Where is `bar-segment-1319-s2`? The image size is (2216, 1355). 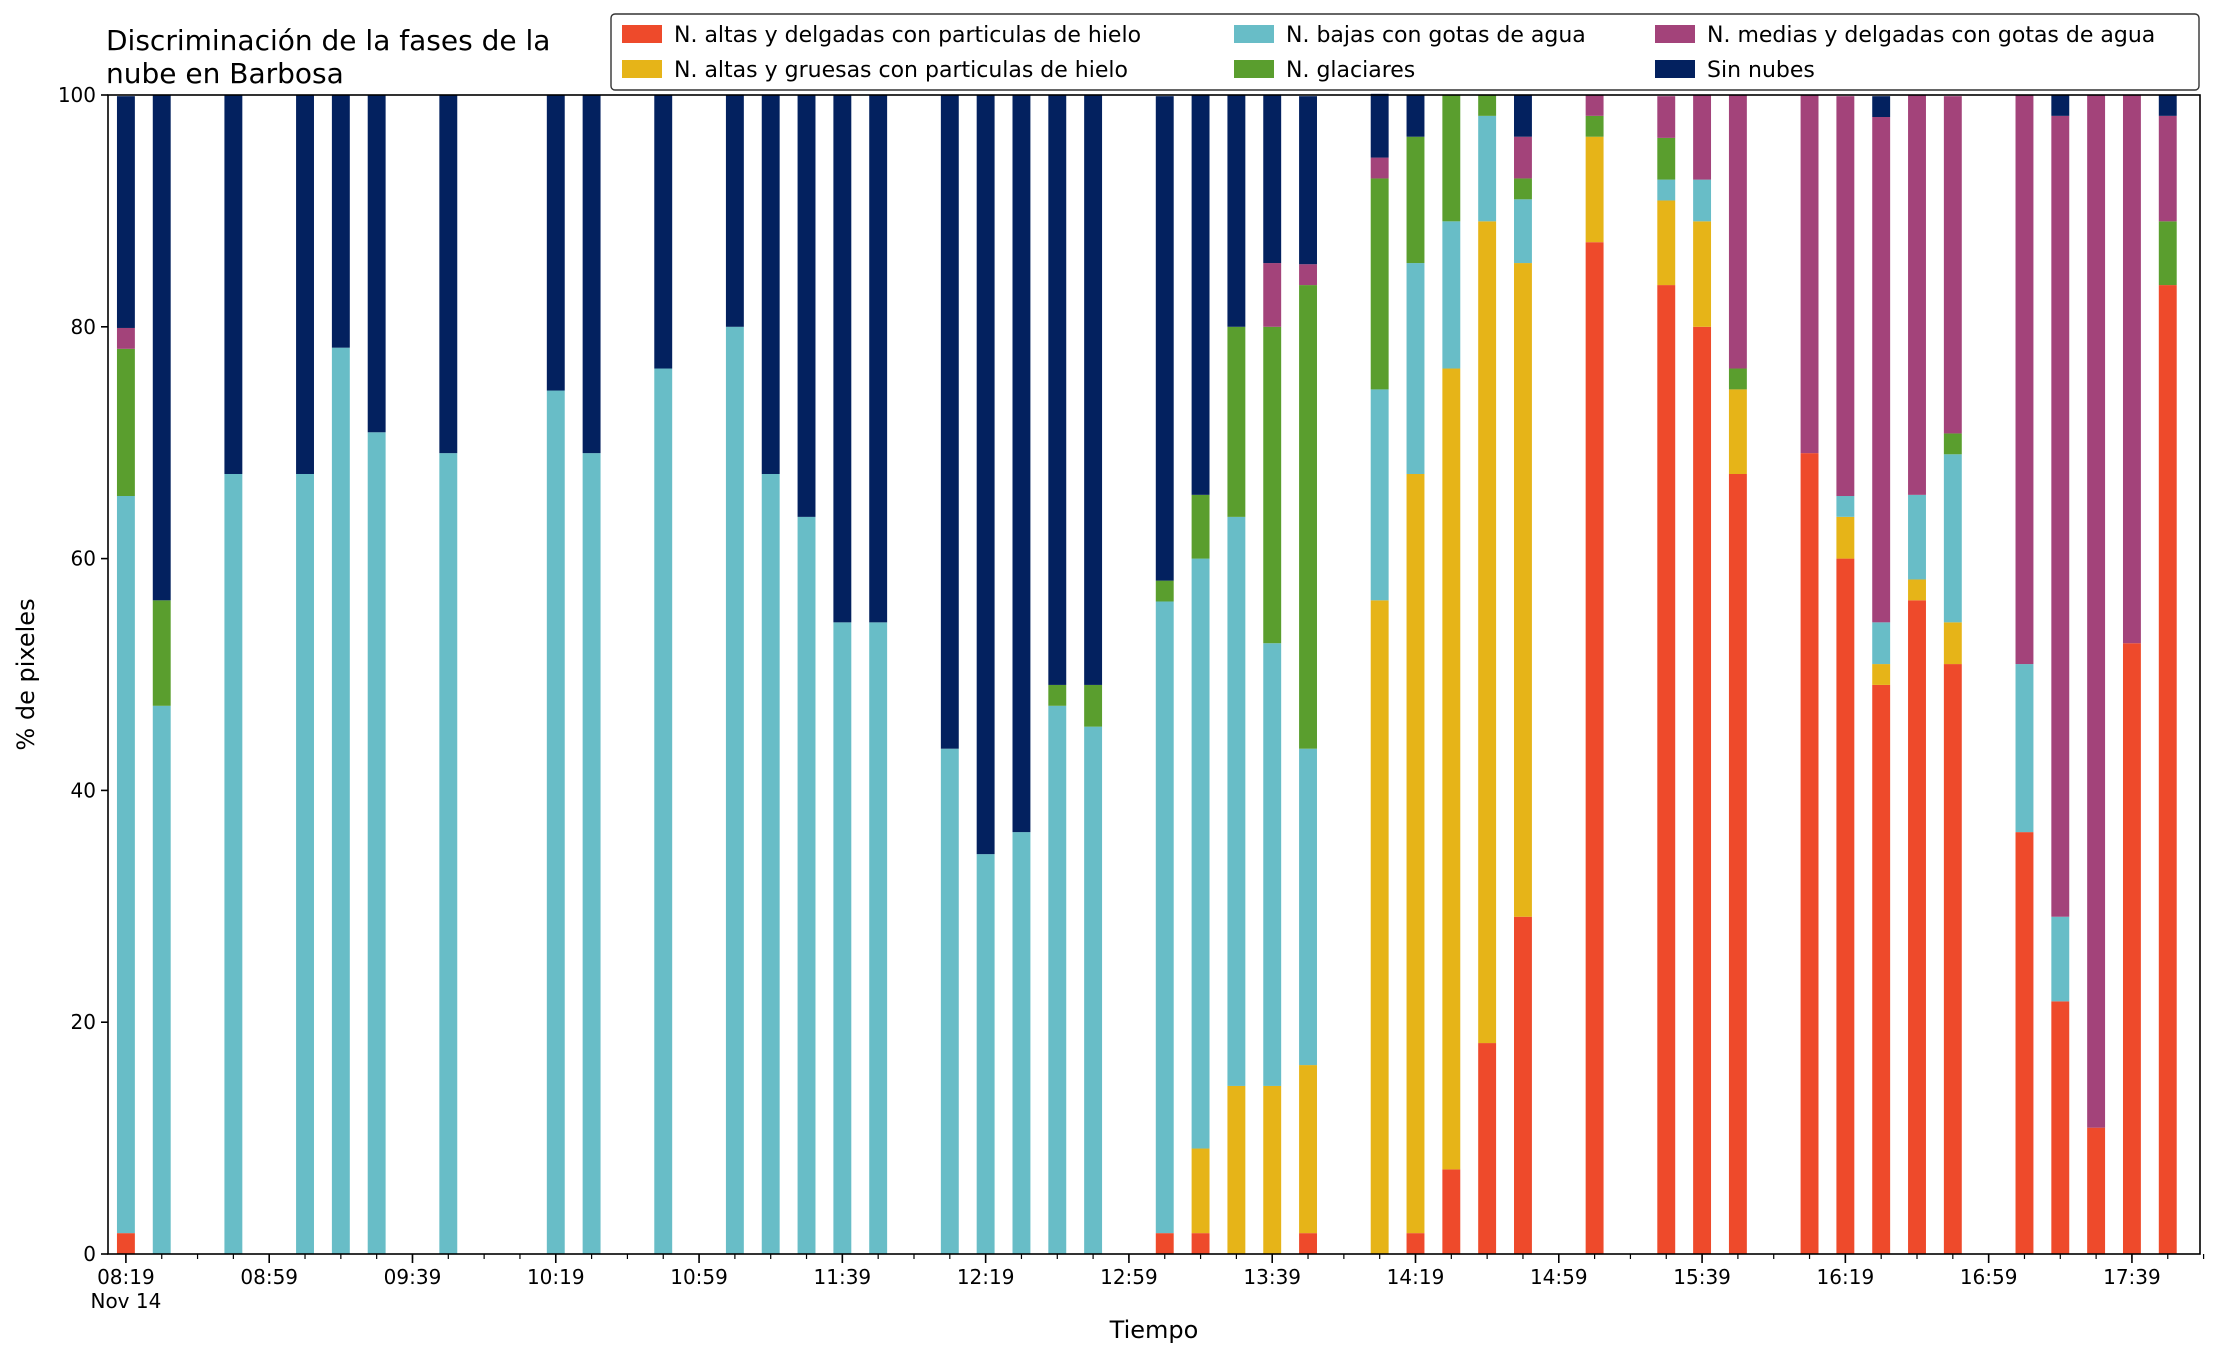
bar-segment-1319-s2 is located at coordinates (1200, 853).